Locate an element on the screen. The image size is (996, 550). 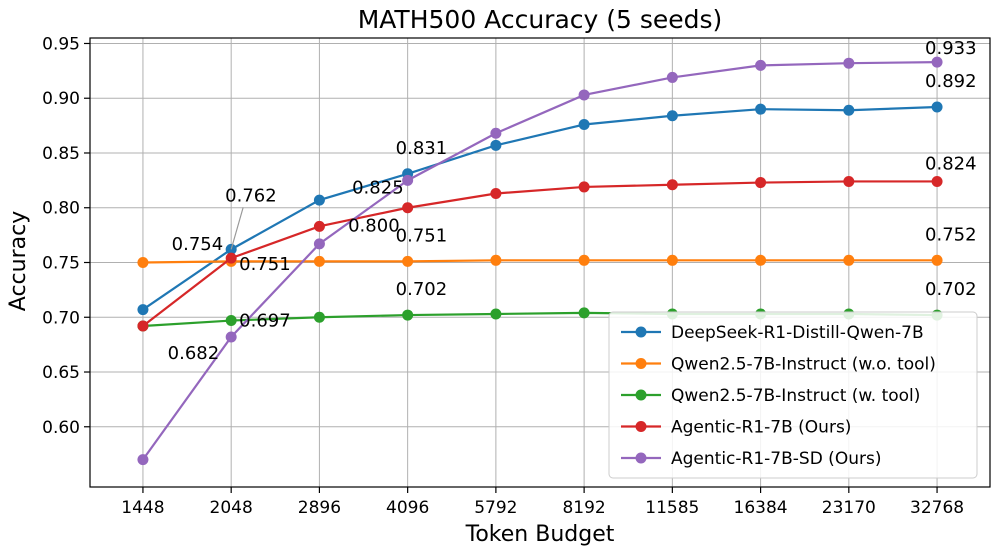
annotation-leader is located at coordinates (237, 228).